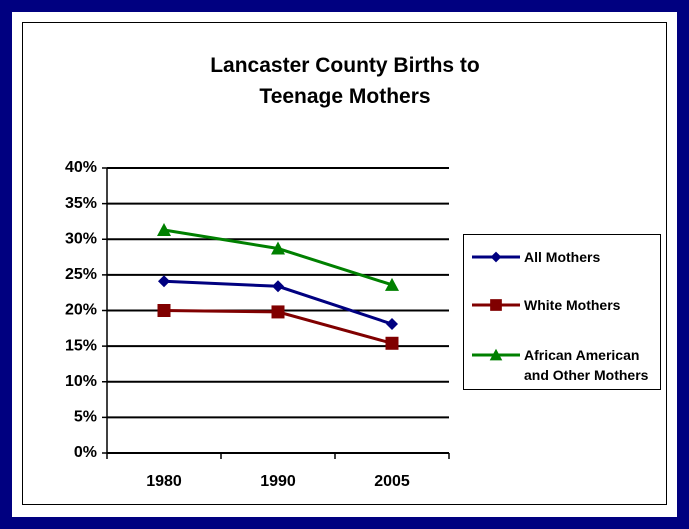 The image size is (689, 529). I want to click on y-tick-label: 20%, so click(81, 310).